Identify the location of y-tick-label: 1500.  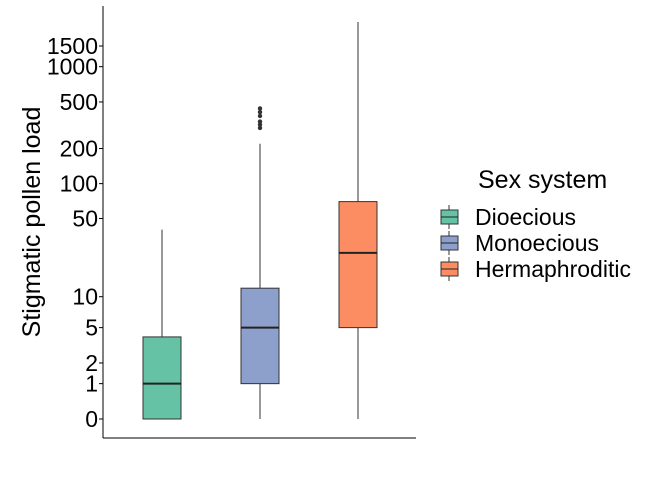
(72, 46).